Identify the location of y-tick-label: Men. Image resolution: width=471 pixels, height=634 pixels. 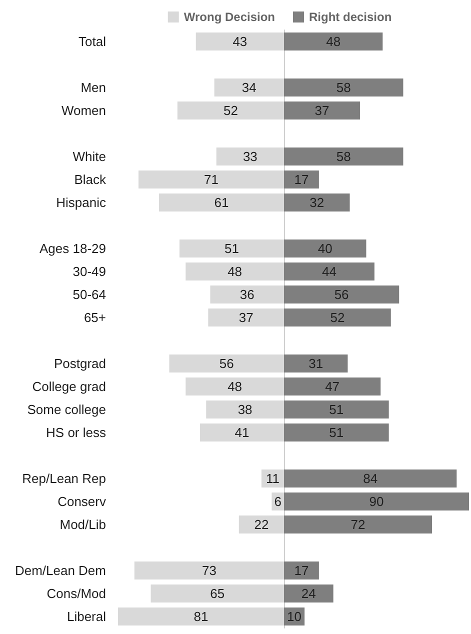
(93, 87).